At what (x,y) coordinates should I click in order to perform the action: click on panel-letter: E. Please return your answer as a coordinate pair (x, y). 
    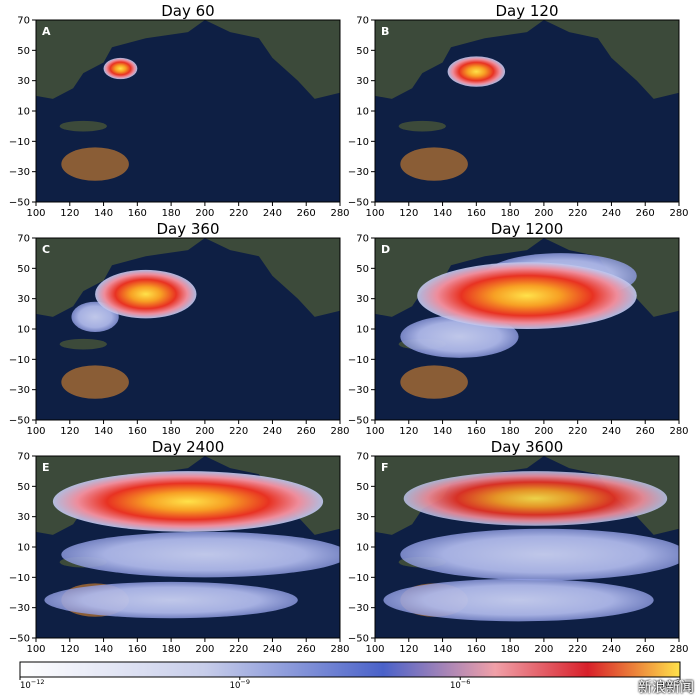
    Looking at the image, I should click on (46, 467).